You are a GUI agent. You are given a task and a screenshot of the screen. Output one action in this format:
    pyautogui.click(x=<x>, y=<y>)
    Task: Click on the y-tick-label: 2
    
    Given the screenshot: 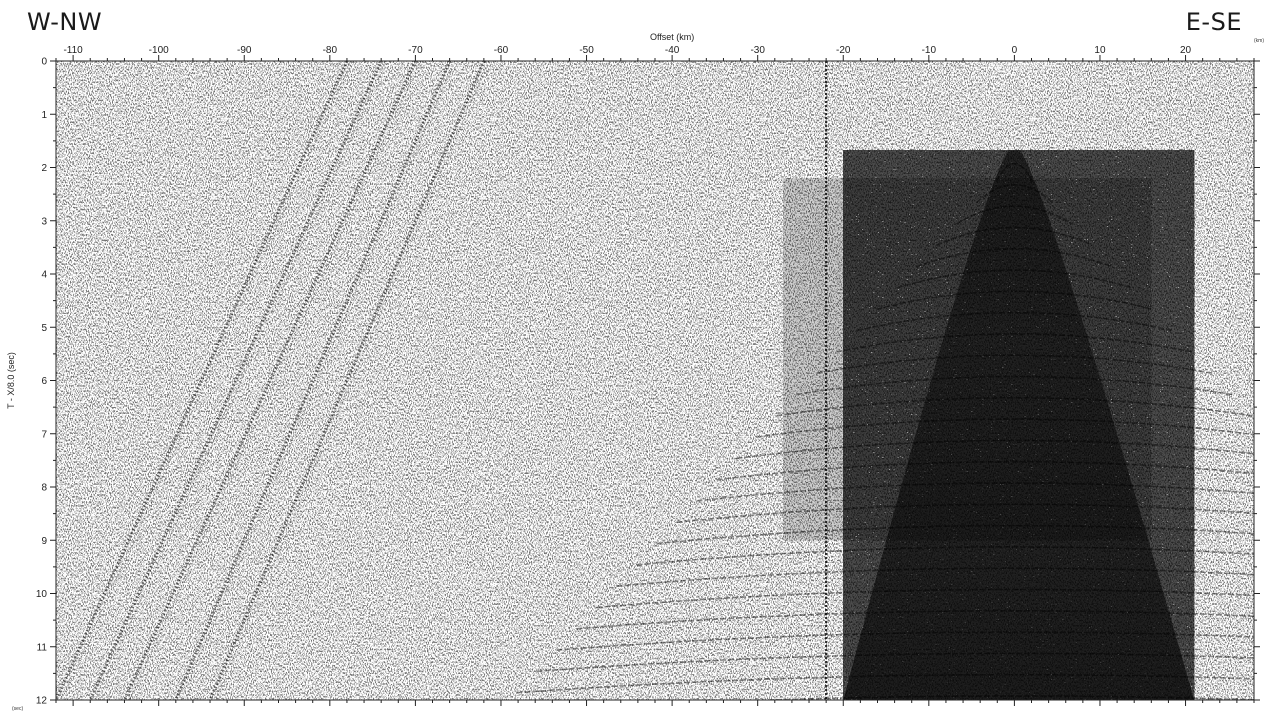 What is the action you would take?
    pyautogui.click(x=44, y=168)
    